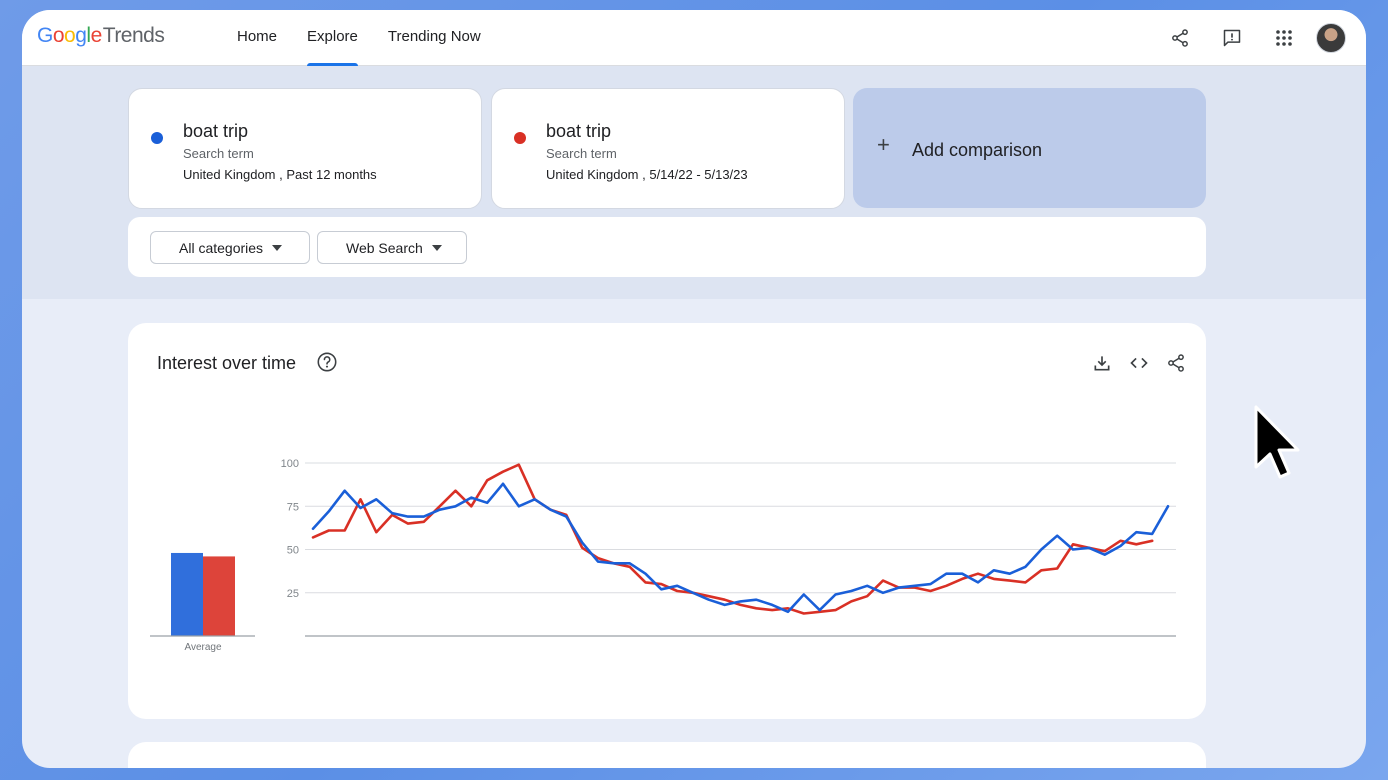 The image size is (1388, 780). Describe the element at coordinates (293, 507) in the screenshot. I see `y-tick-label: 75` at that location.